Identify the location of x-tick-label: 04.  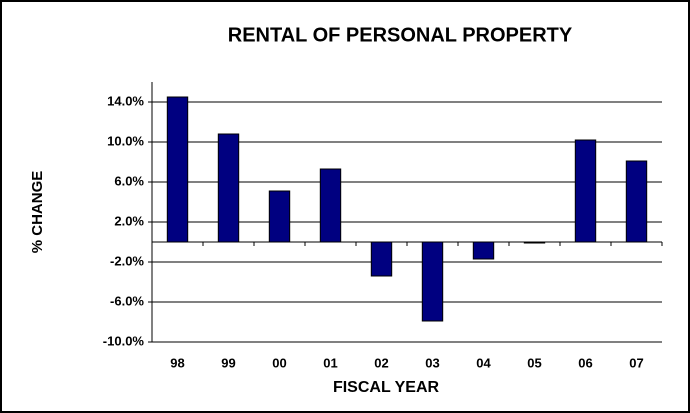
(483, 362).